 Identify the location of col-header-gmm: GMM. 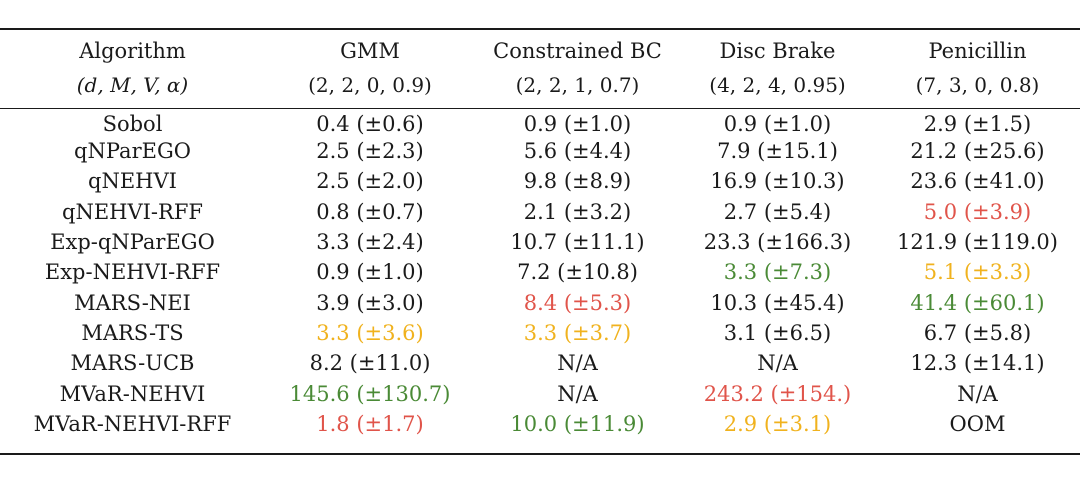
(370, 51).